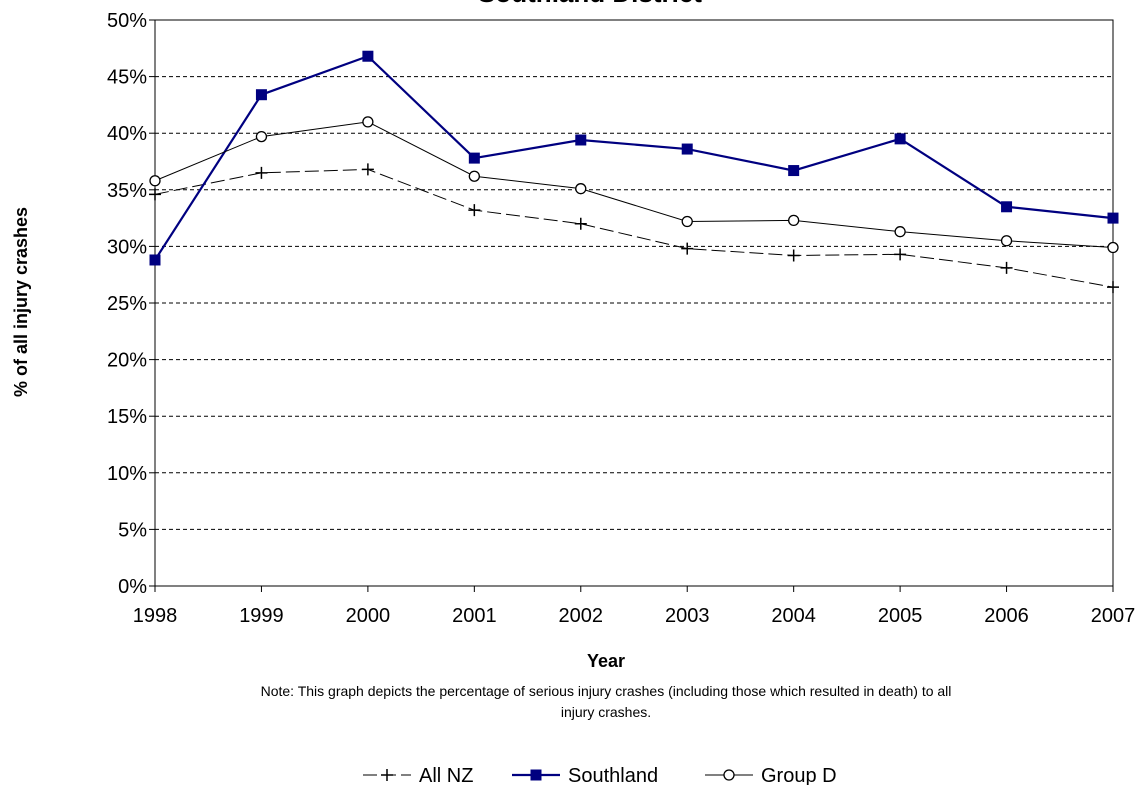 The height and width of the screenshot is (785, 1147). I want to click on y-tick-label: 50%, so click(127, 21).